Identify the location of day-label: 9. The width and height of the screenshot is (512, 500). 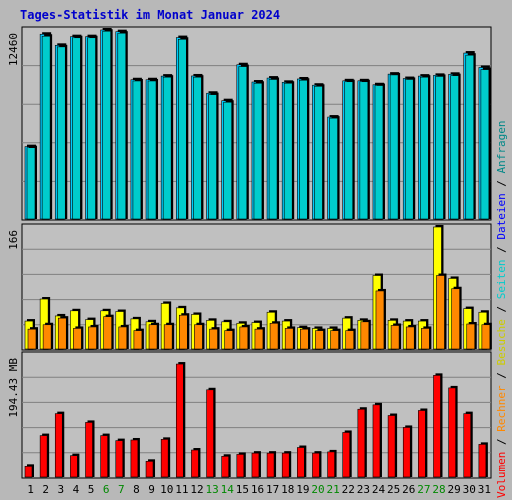
(151, 489).